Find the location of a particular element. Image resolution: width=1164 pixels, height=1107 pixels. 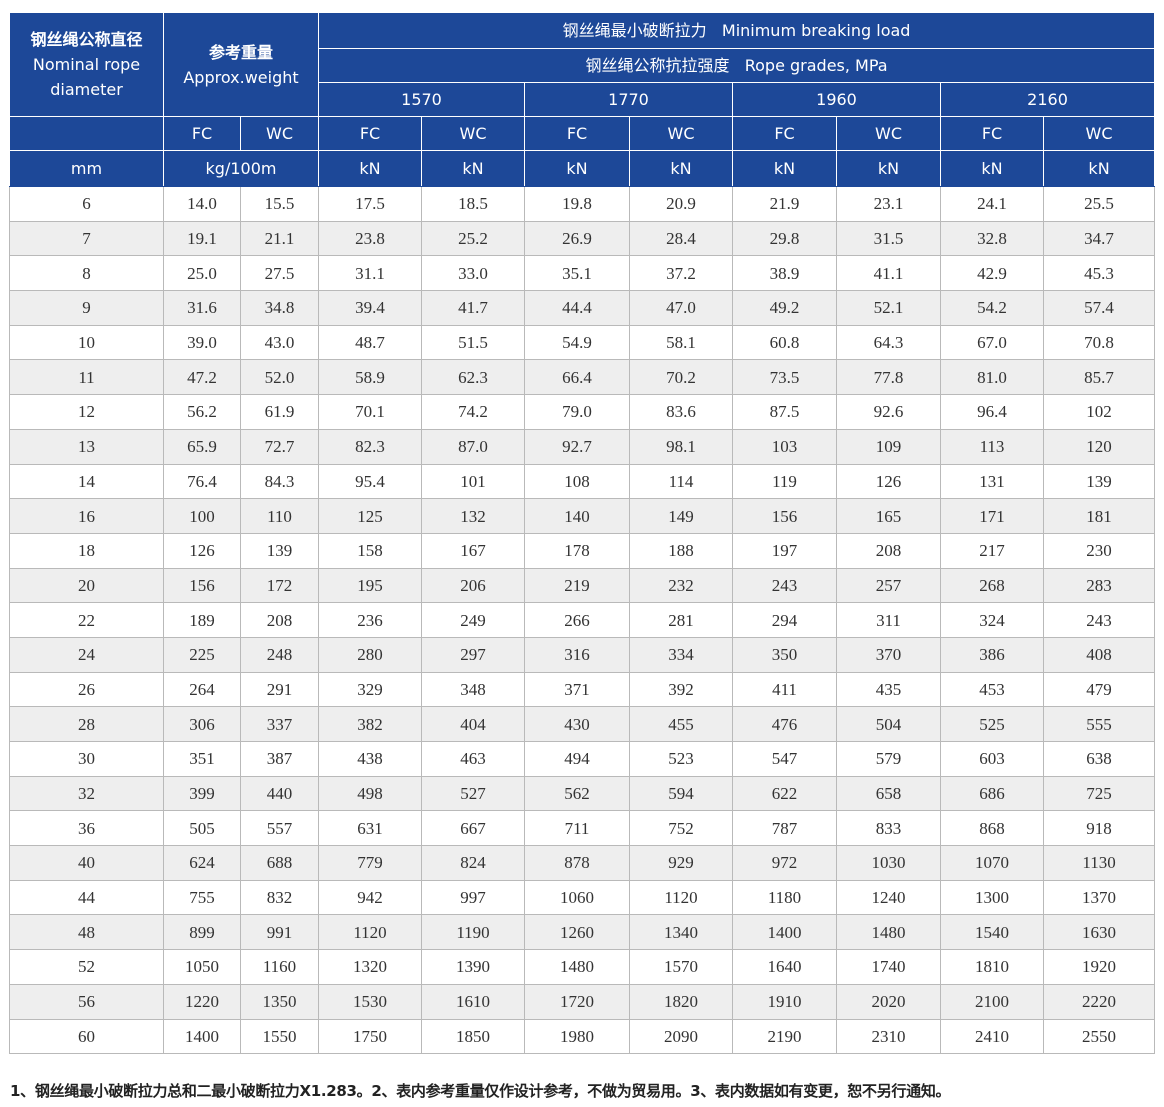

table-cell: 51.5 is located at coordinates (473, 342).